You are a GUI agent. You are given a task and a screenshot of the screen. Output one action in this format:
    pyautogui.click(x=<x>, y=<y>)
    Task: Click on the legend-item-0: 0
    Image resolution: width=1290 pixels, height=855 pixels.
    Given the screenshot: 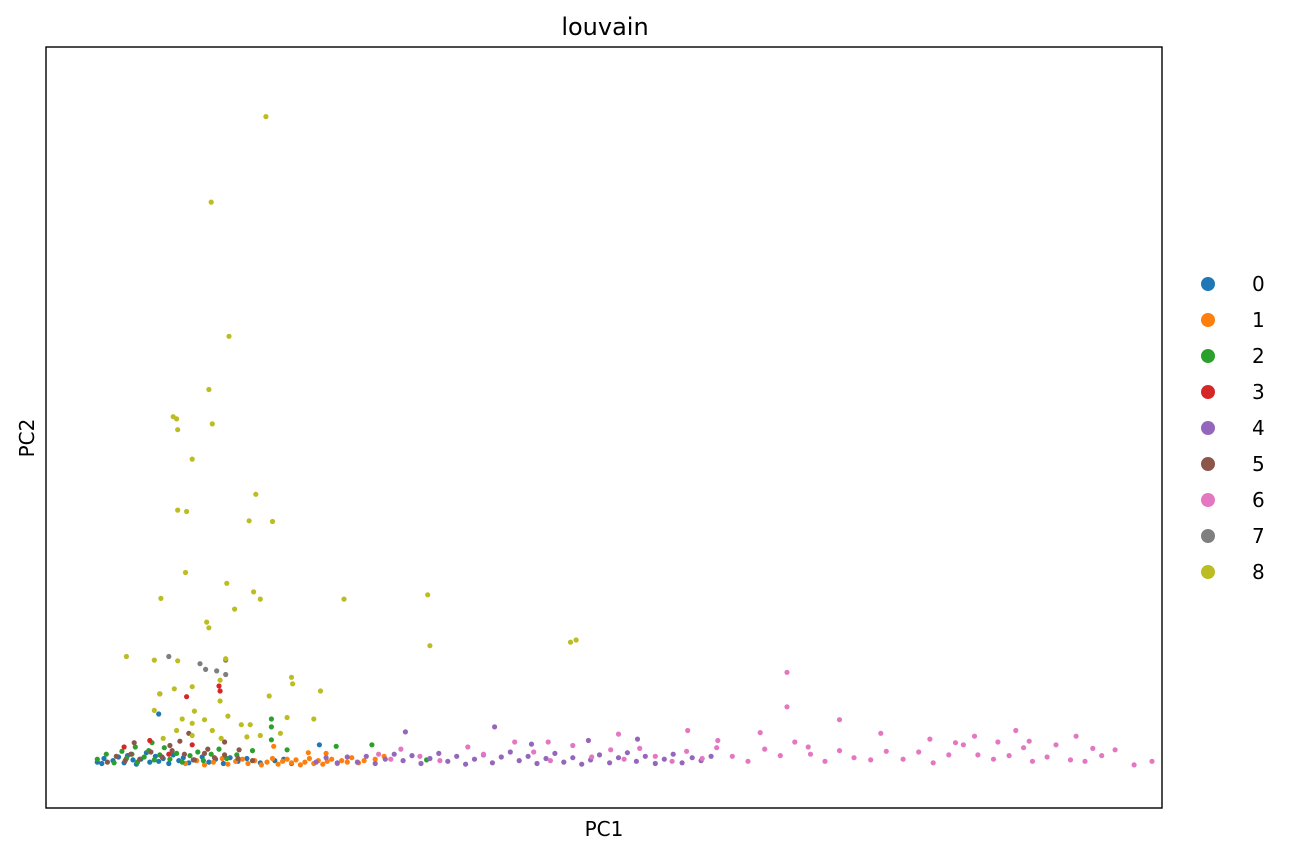 What is the action you would take?
    pyautogui.click(x=1233, y=284)
    